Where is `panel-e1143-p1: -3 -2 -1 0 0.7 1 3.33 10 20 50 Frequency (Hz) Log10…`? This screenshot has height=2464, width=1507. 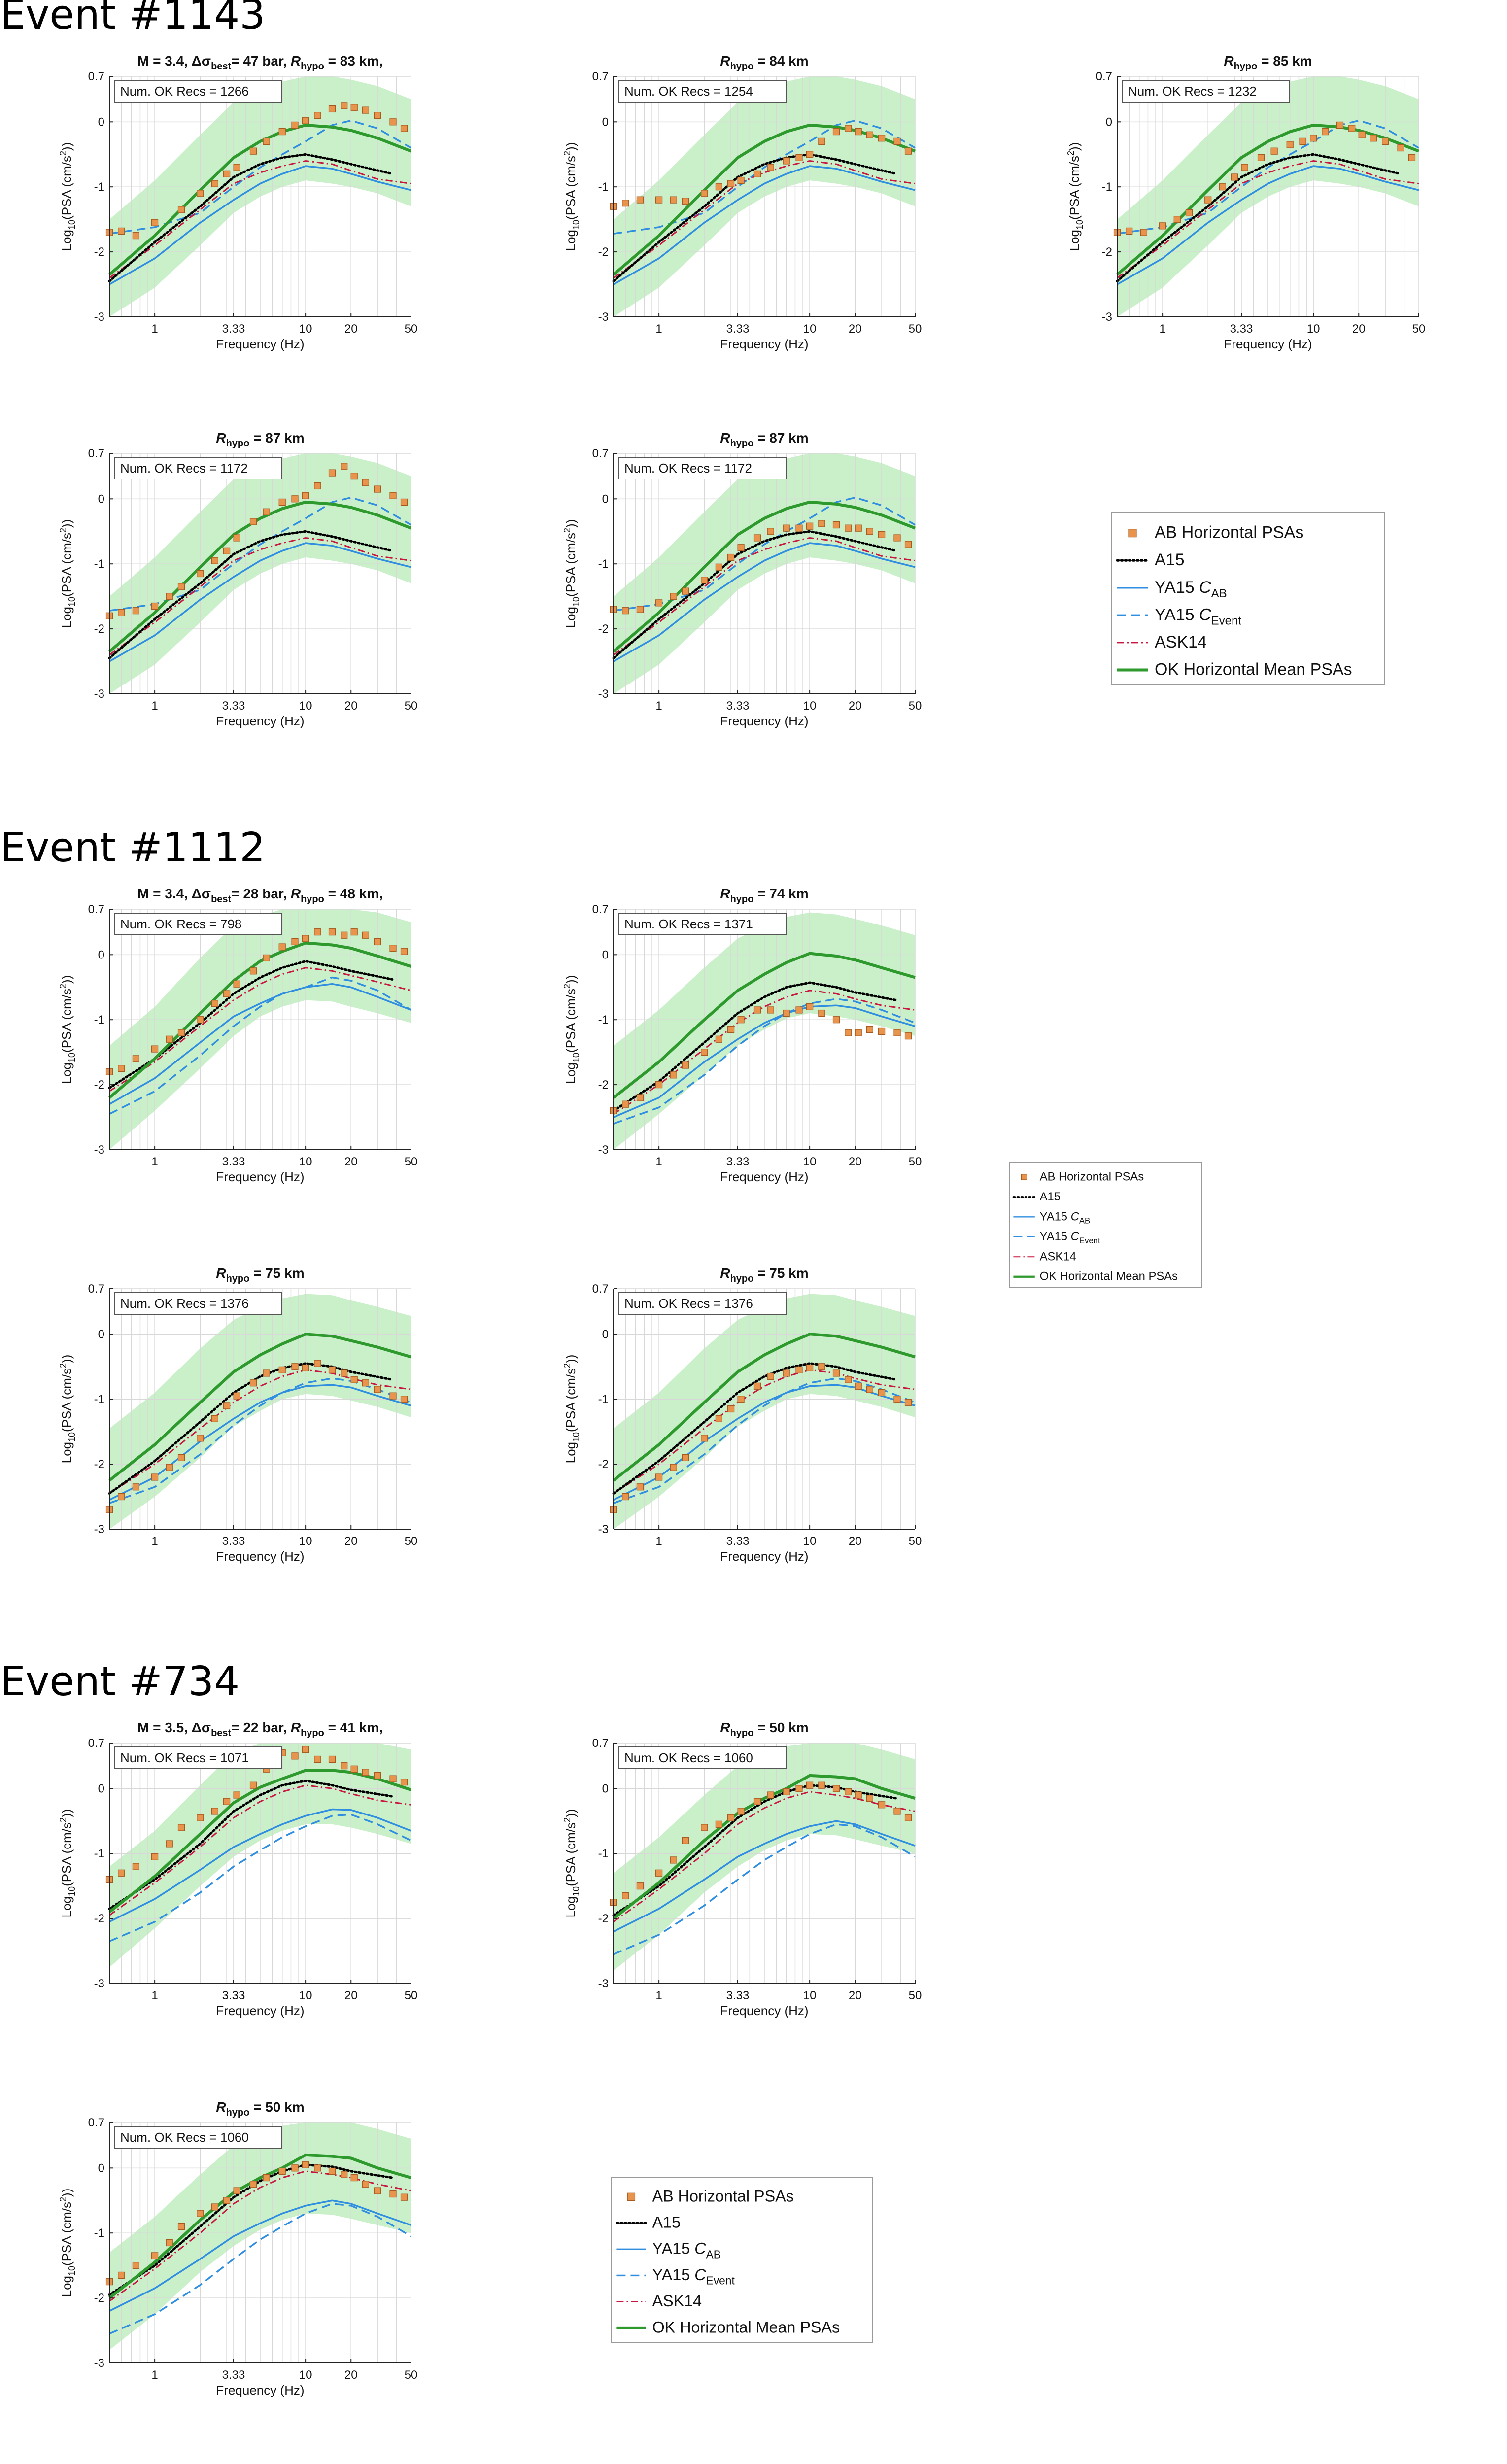 panel-e1143-p1: -3 -2 -1 0 0.7 1 3.33 10 20 50 Frequency (Hz) Log10… is located at coordinates (237, 202).